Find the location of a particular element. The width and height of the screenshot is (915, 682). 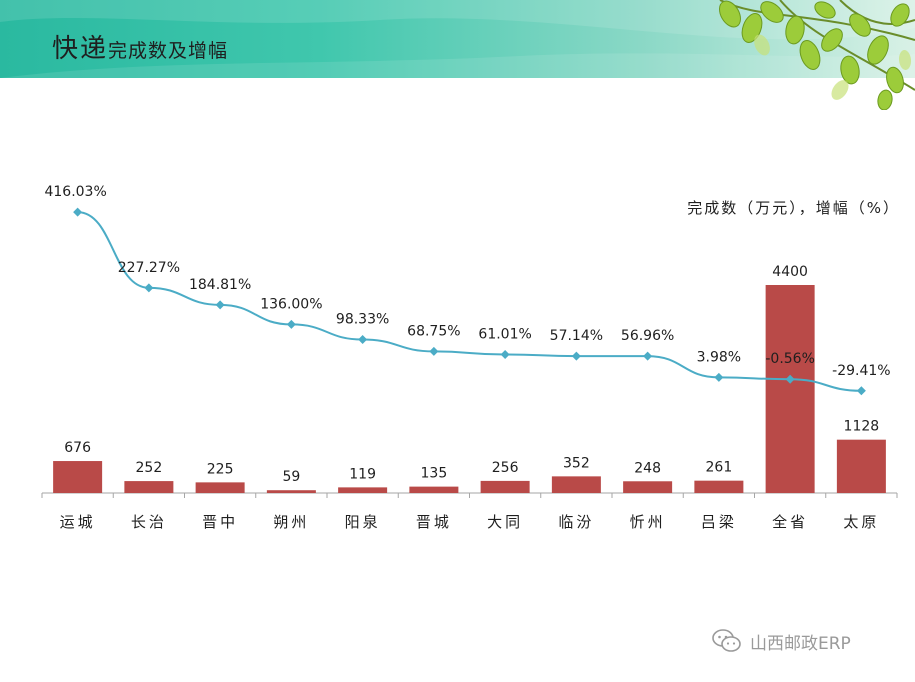

category-label: 长治 is located at coordinates (149, 522).